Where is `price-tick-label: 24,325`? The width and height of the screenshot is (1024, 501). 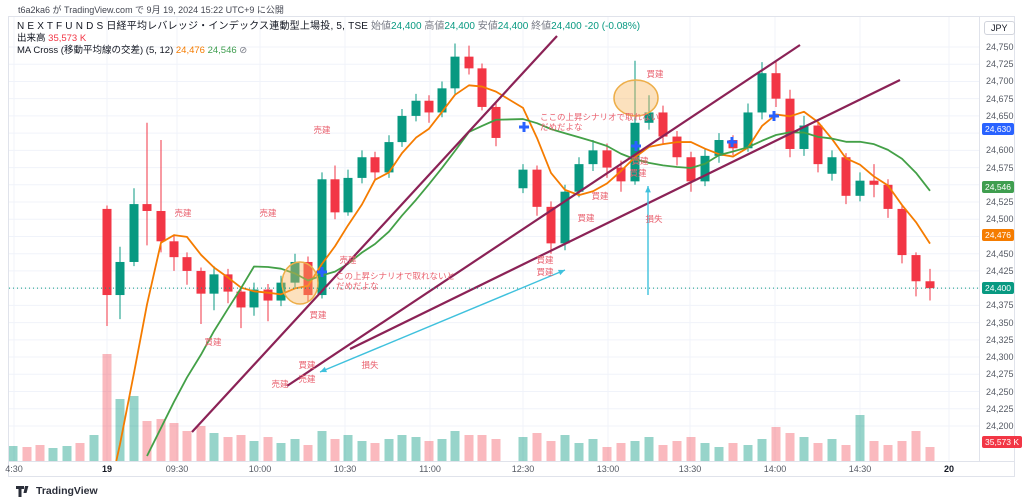
price-tick-label: 24,325 is located at coordinates (1000, 339).